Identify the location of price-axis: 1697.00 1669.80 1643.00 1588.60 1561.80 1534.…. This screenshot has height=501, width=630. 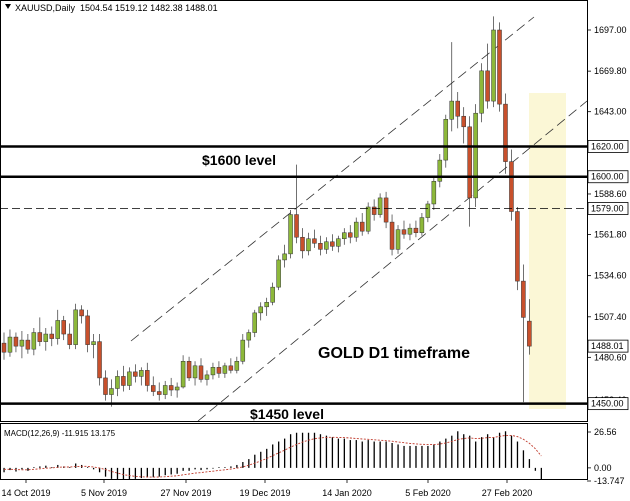
(608, 218).